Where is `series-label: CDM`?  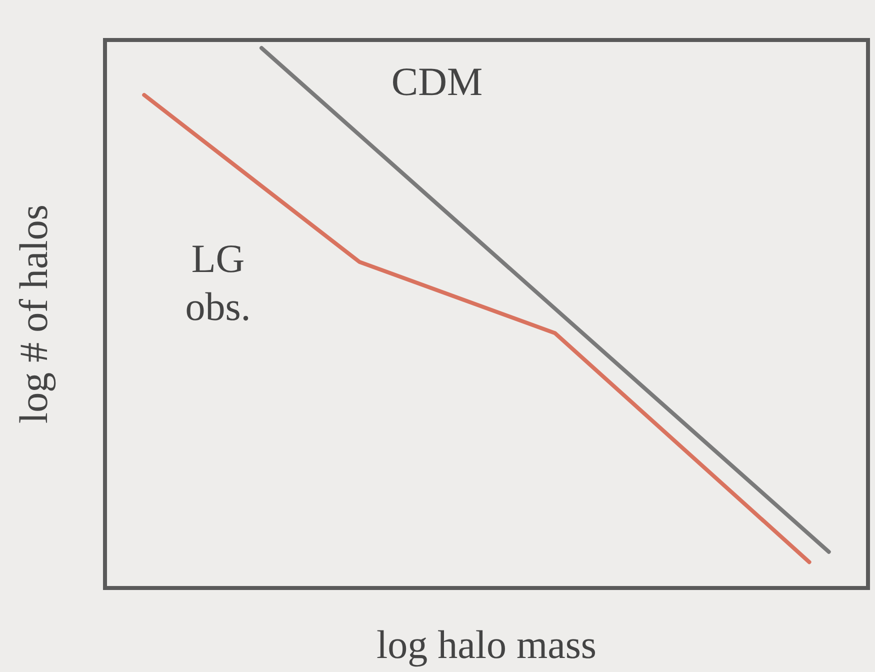
series-label: CDM is located at coordinates (437, 81).